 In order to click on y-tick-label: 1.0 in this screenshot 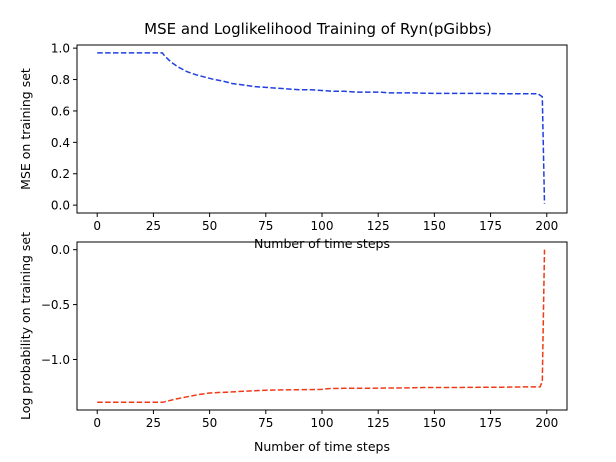, I will do `click(60, 49)`.